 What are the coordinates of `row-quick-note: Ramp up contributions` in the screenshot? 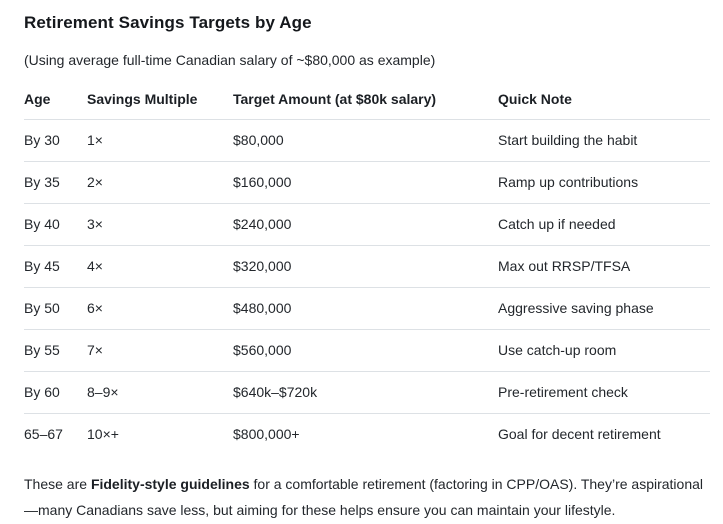 It's located at (604, 182).